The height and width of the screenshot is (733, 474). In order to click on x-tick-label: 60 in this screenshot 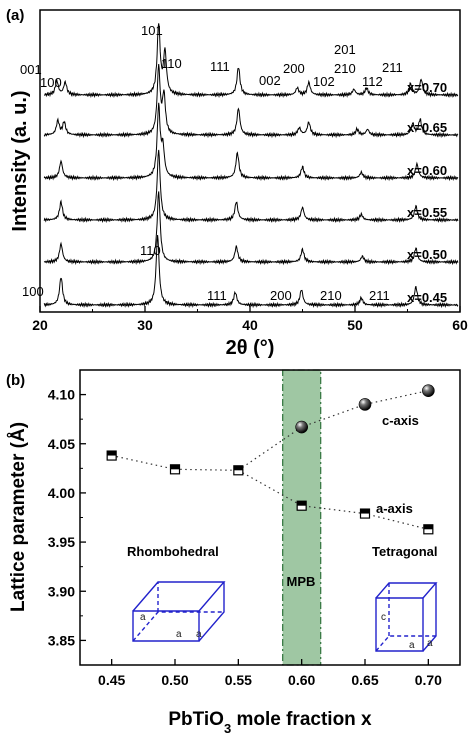, I will do `click(460, 325)`.